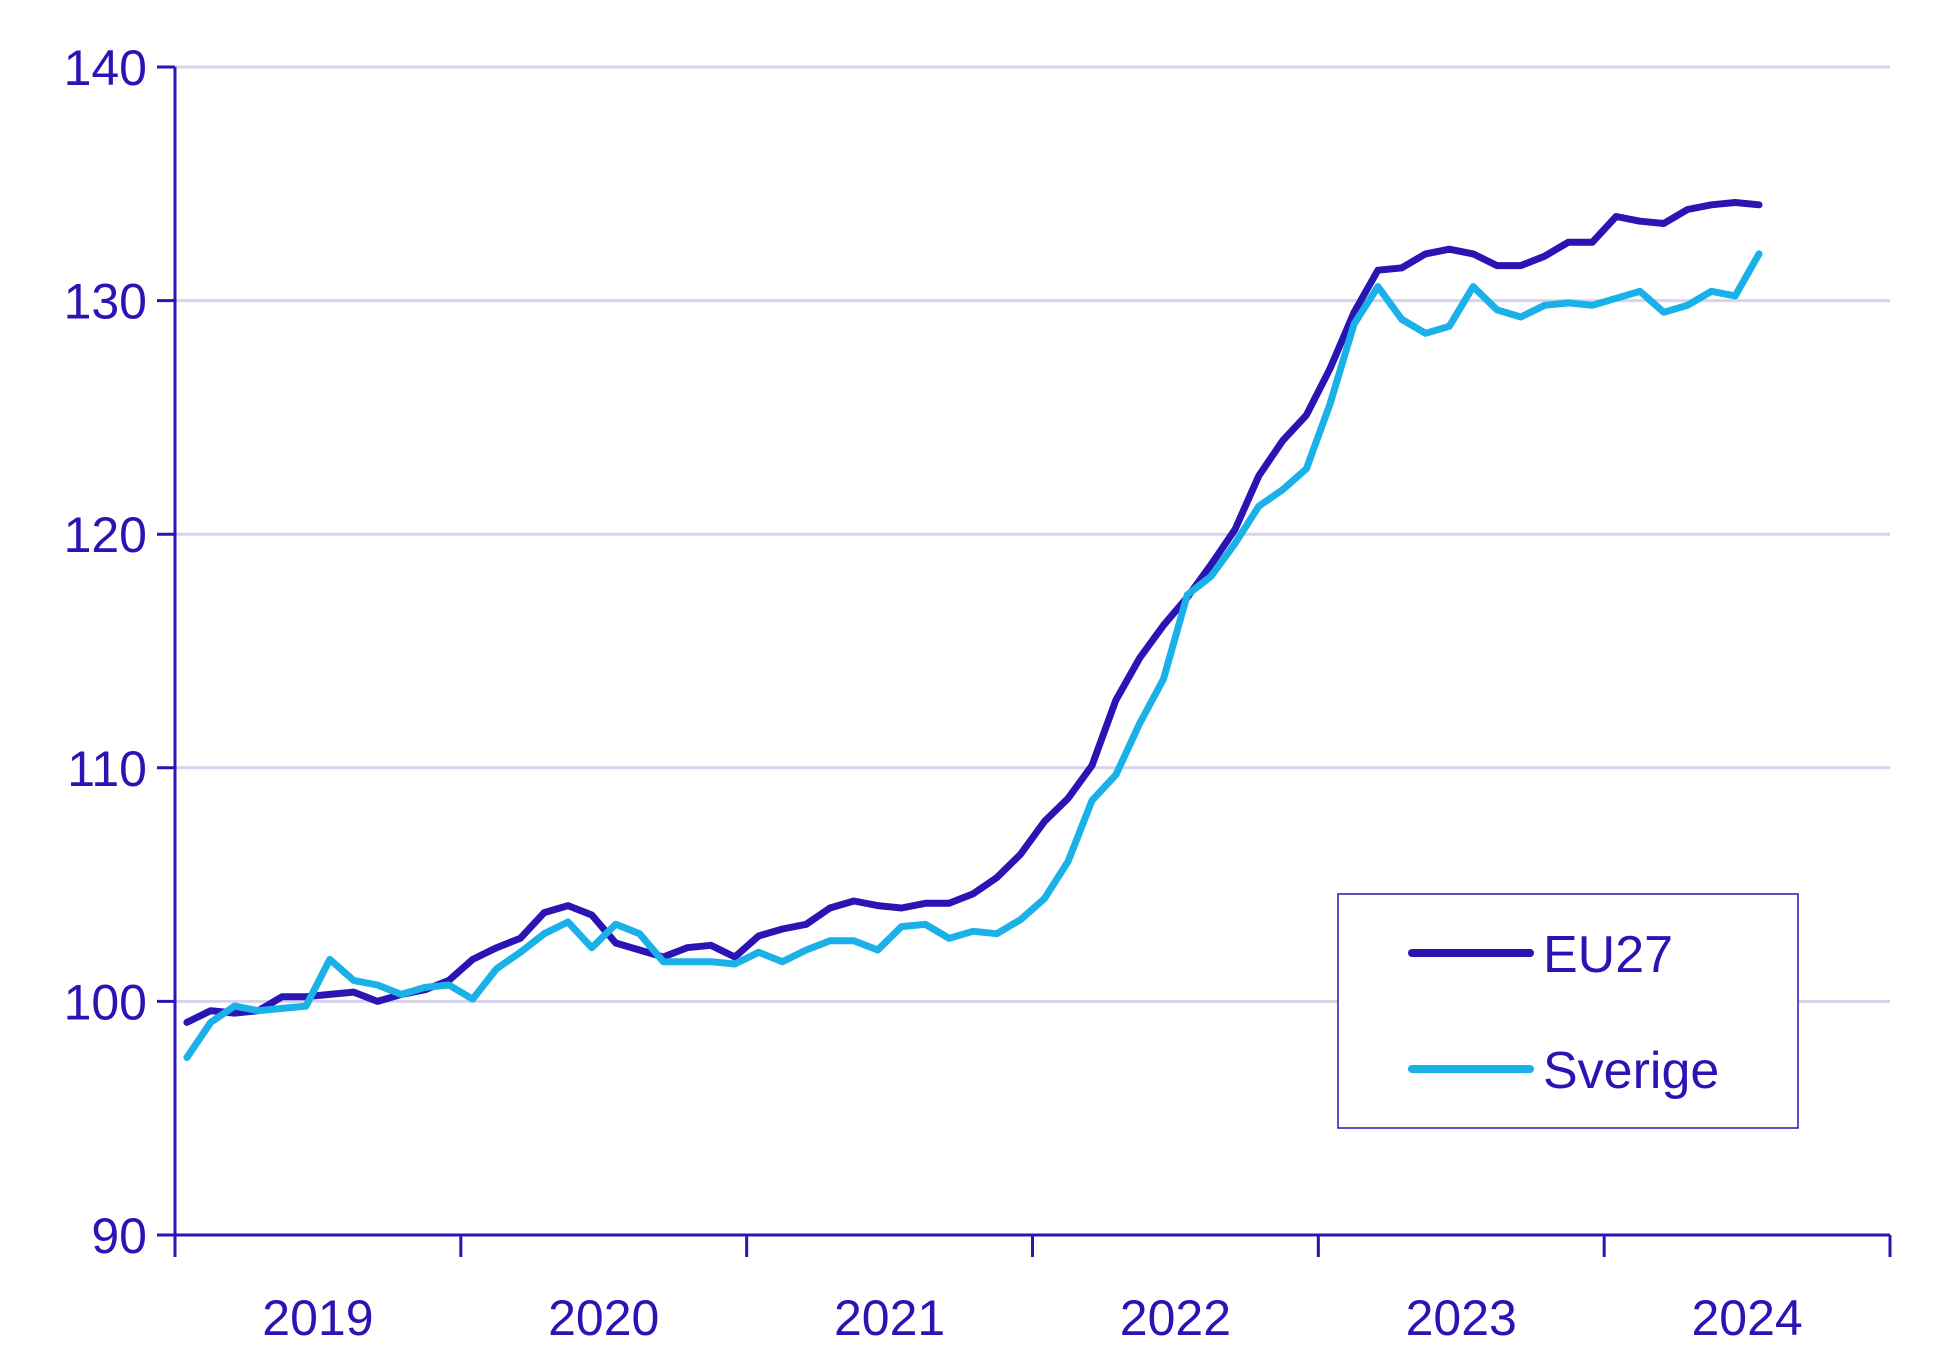 The width and height of the screenshot is (1960, 1354). I want to click on legend-box, so click(1568, 1011).